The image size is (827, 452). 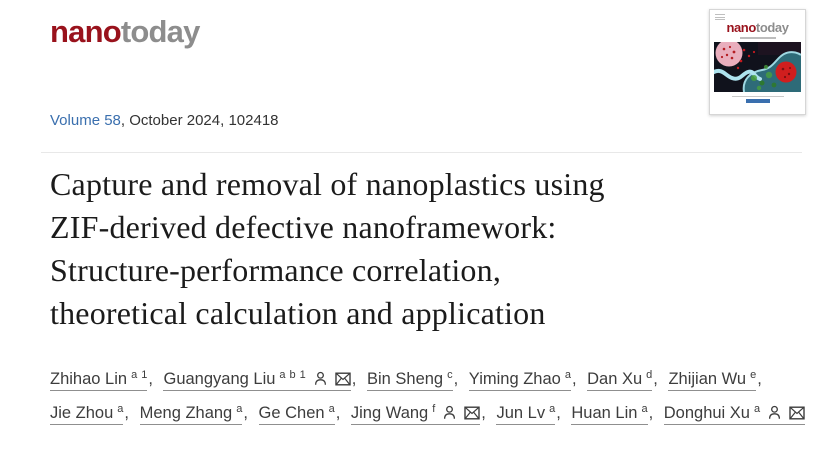 I want to click on article-title-line: Structure-performance correlation,, so click(x=276, y=270).